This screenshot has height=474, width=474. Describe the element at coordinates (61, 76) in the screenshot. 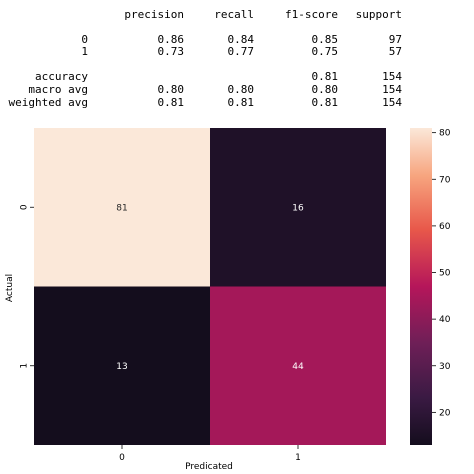

I see `report-row-label: accuracy` at that location.